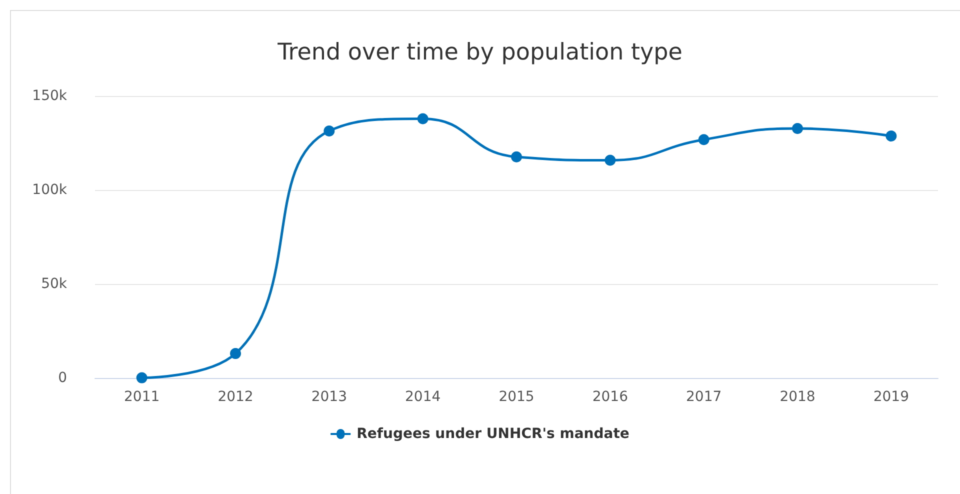 Image resolution: width=960 pixels, height=494 pixels. What do you see at coordinates (493, 434) in the screenshot?
I see `legend-label: Refugees under UNHCR's mandate` at bounding box center [493, 434].